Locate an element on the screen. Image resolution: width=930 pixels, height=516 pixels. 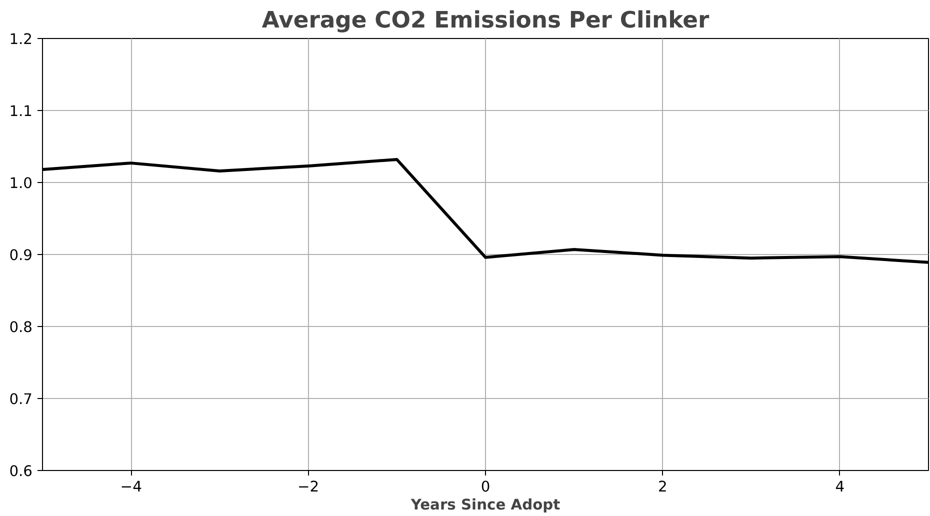
x-axis-title: Years Since Adopt is located at coordinates (485, 505).